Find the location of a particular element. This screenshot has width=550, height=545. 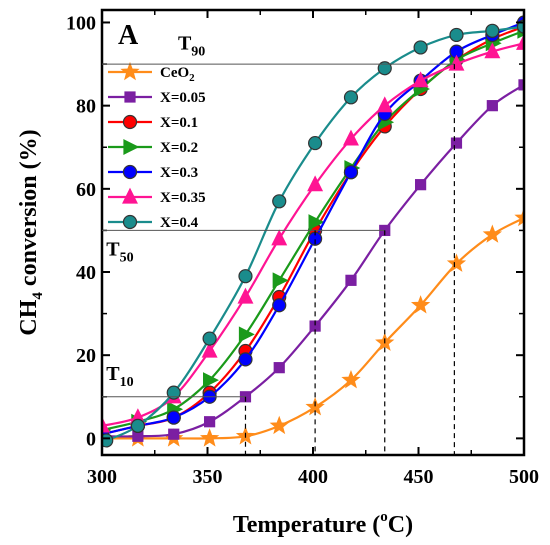

panel-label: A is located at coordinates (128, 35).